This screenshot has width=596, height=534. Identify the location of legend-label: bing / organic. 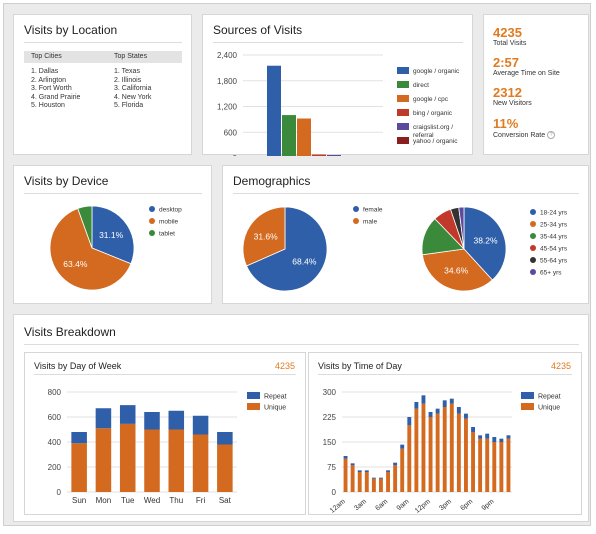
(433, 113).